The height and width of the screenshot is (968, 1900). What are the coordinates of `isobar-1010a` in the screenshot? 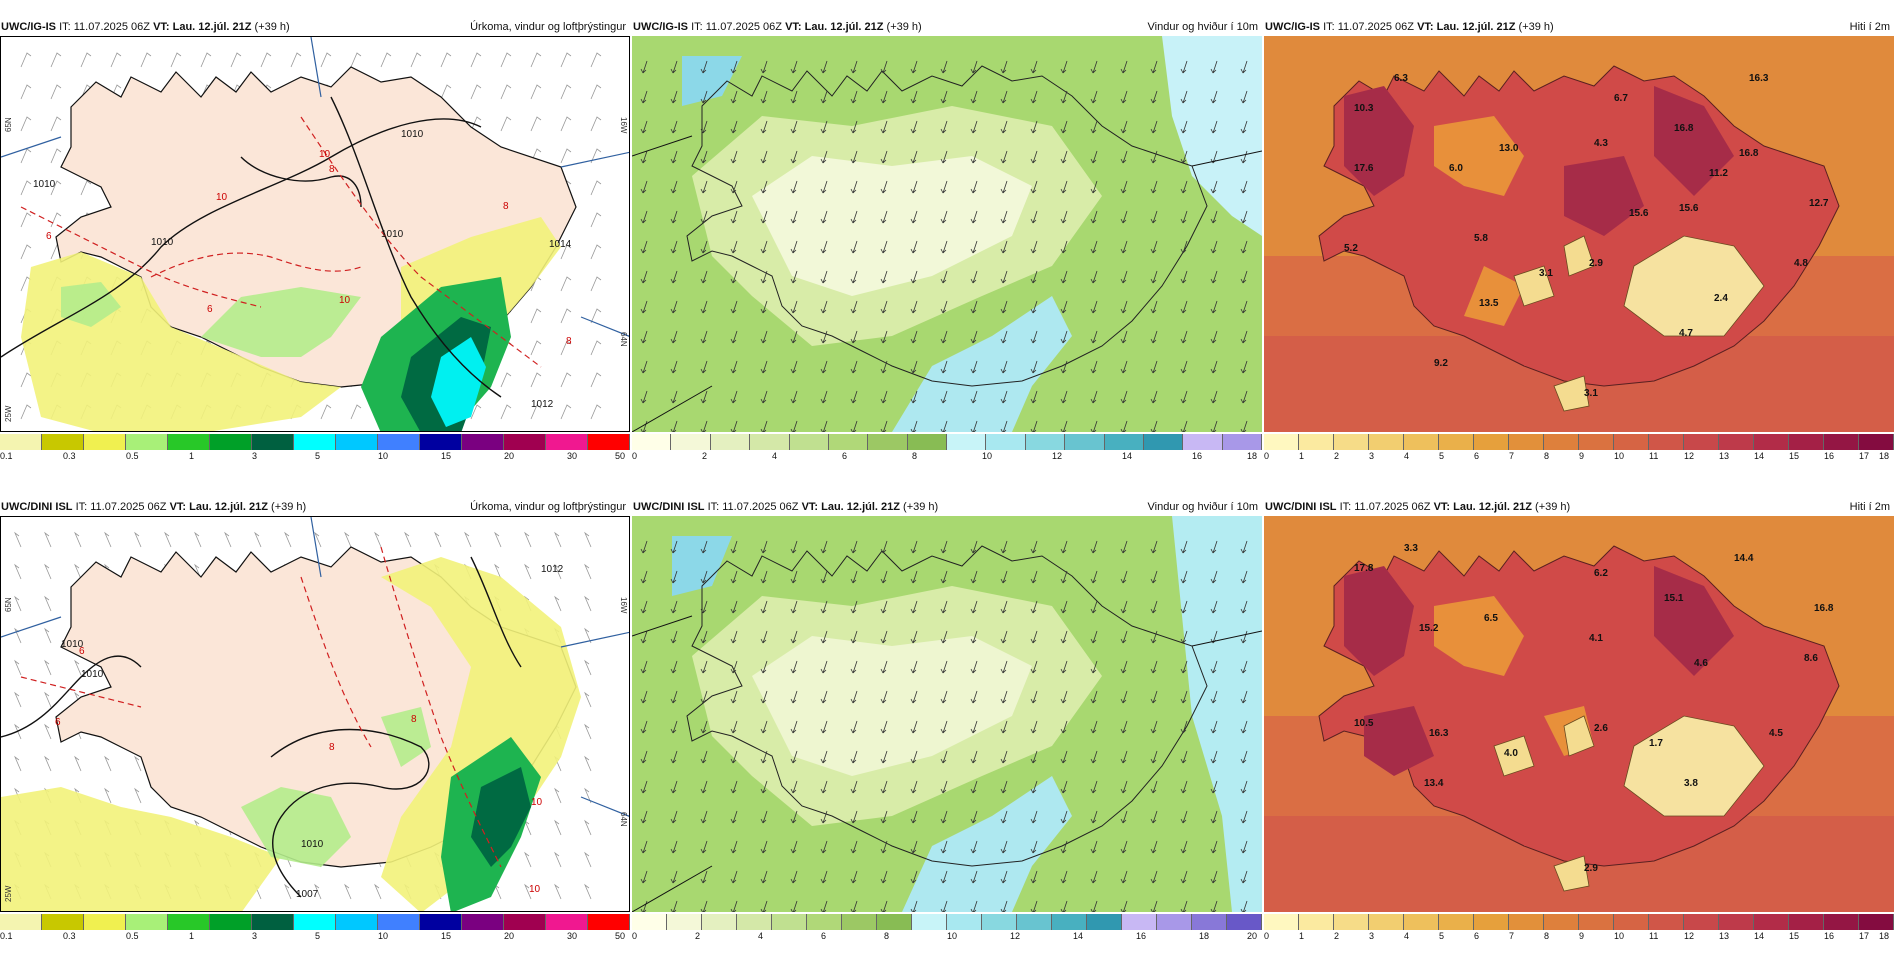 It's located at (71, 696).